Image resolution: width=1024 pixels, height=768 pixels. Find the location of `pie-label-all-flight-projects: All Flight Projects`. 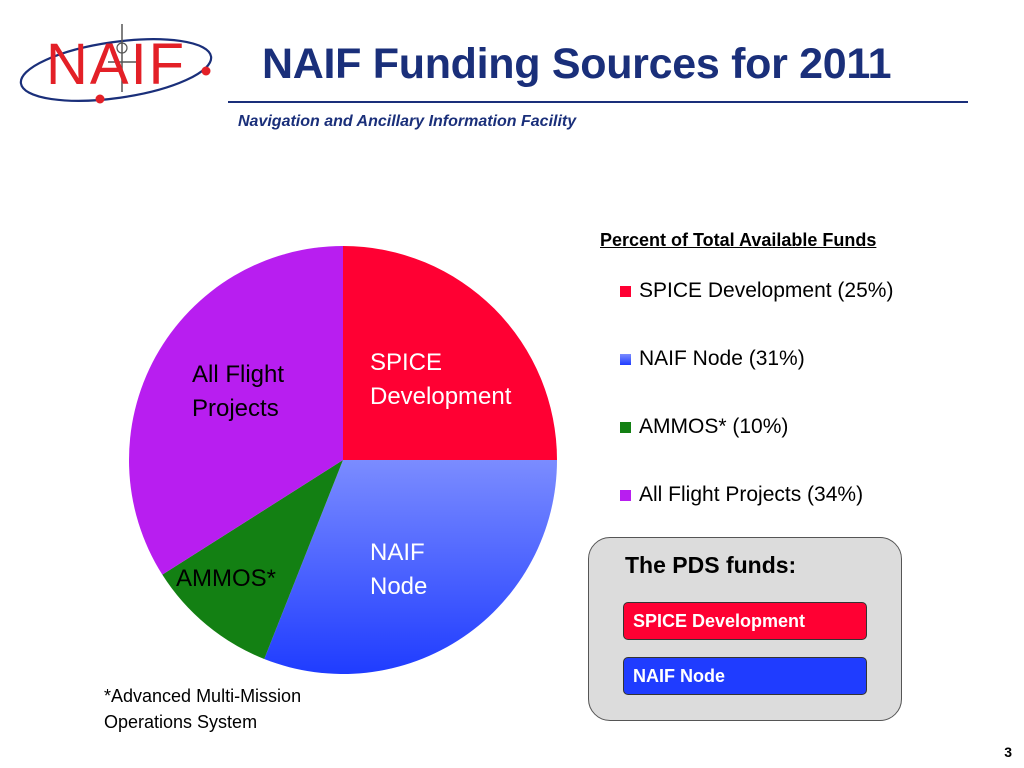

pie-label-all-flight-projects: All Flight Projects is located at coordinates (238, 391).